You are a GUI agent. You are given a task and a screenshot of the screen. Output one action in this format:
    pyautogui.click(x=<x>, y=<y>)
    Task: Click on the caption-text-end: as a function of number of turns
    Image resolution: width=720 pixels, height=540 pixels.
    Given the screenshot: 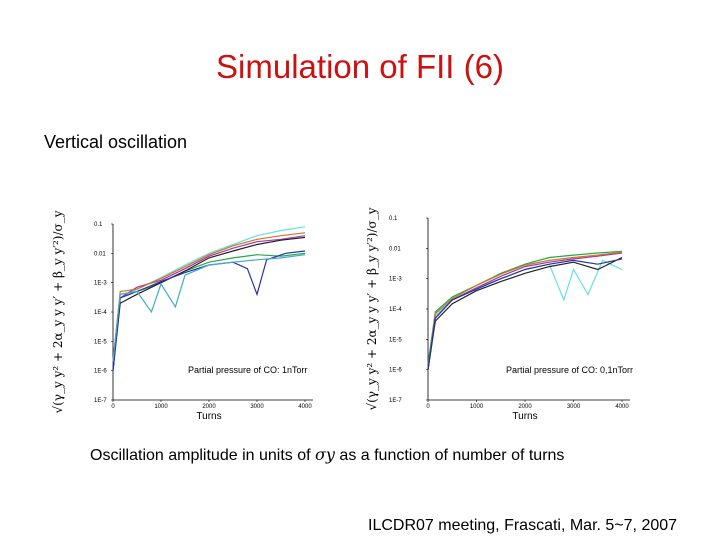 What is the action you would take?
    pyautogui.click(x=449, y=455)
    